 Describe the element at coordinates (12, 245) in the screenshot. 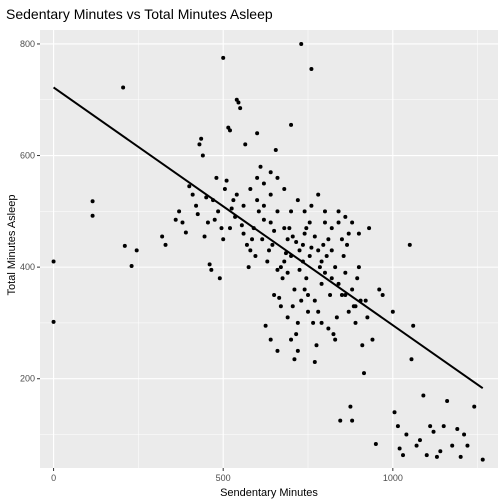

I see `y-axis-title: Total Minutes Asleep` at that location.